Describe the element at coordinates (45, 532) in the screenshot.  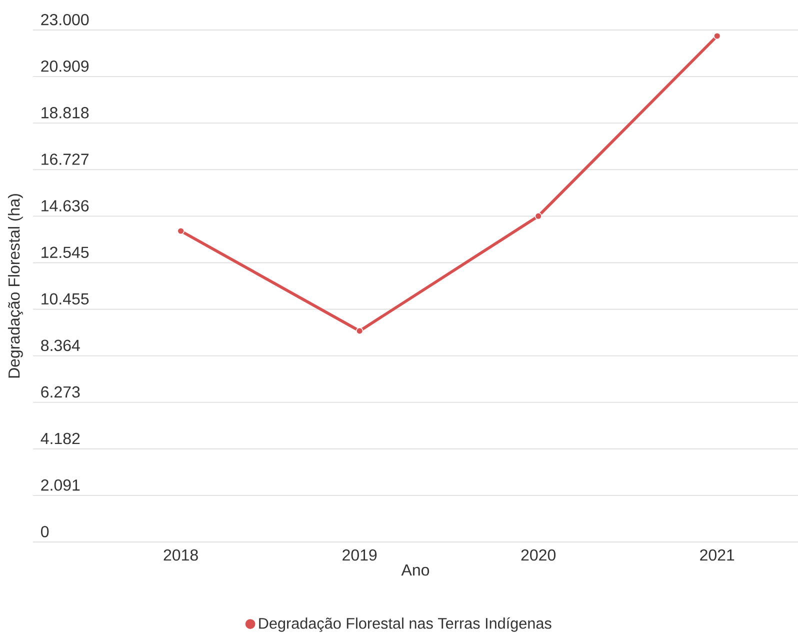
I see `y-tick-label: 0` at that location.